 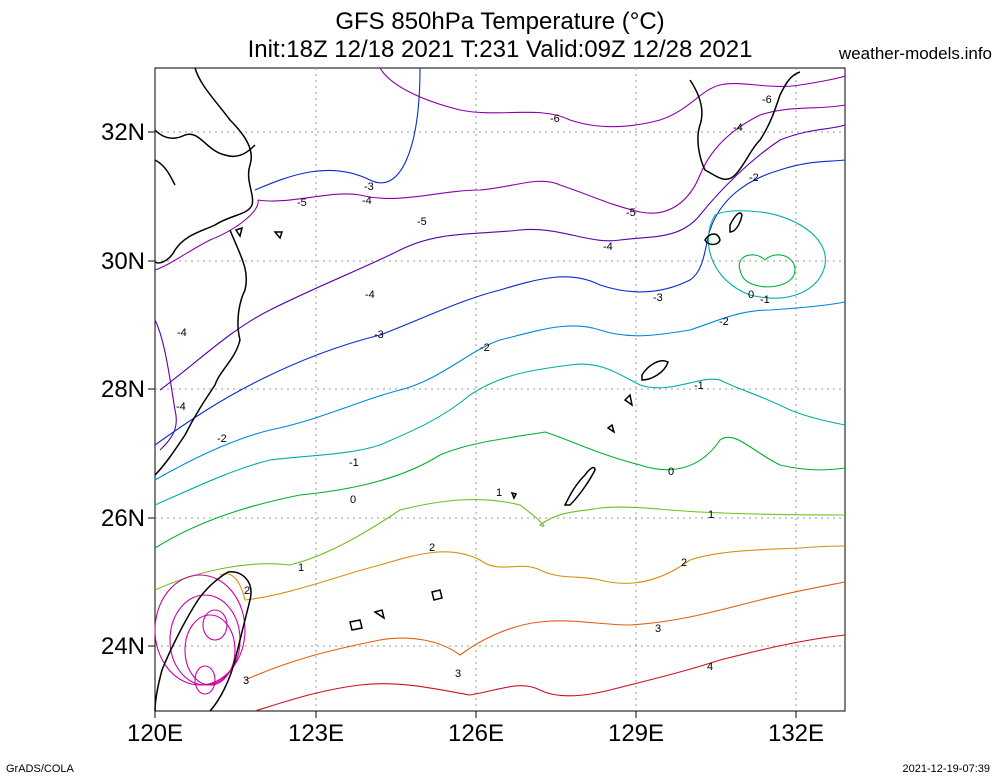 I want to click on ryukyu-okinawa, so click(x=579, y=486).